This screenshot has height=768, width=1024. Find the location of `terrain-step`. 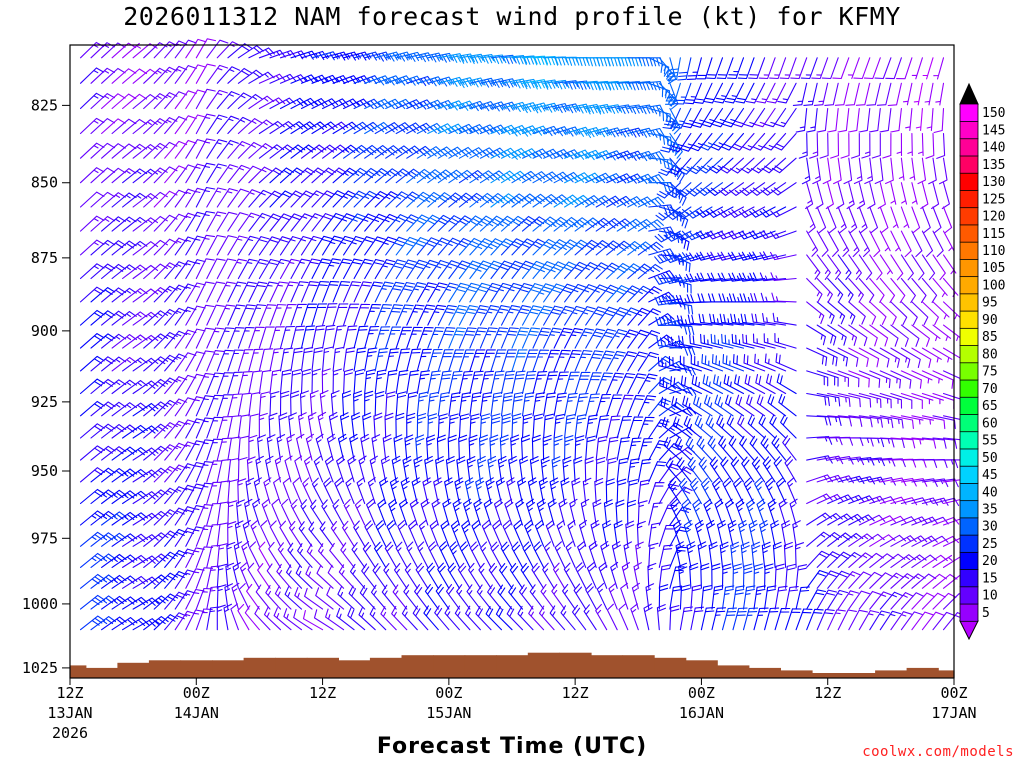

terrain-step is located at coordinates (228, 669).